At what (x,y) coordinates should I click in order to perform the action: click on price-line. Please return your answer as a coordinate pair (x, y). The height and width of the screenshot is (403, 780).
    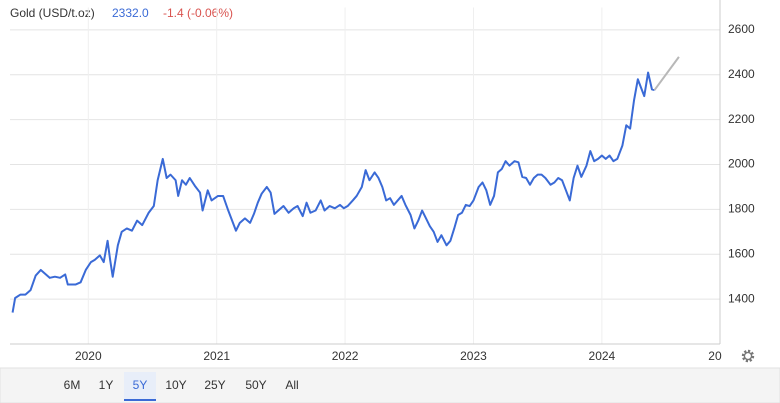
    Looking at the image, I should click on (666, 73).